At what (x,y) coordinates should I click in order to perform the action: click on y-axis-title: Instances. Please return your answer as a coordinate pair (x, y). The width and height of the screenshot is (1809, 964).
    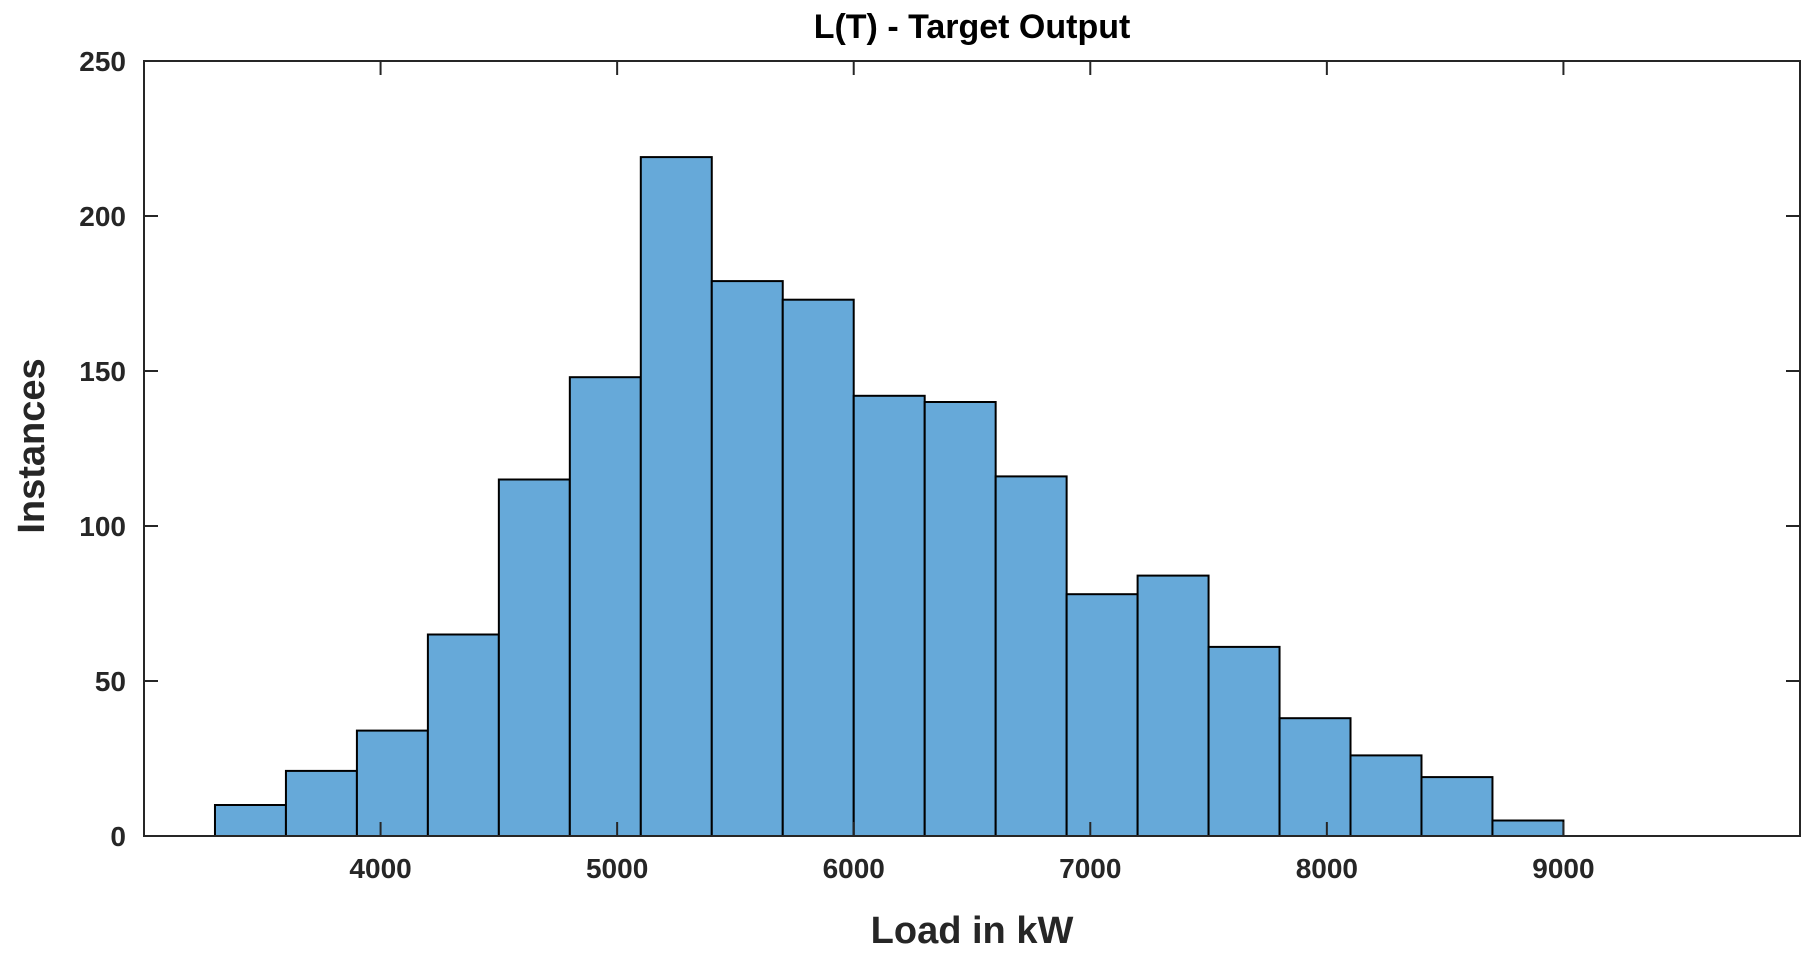
    Looking at the image, I should click on (32, 445).